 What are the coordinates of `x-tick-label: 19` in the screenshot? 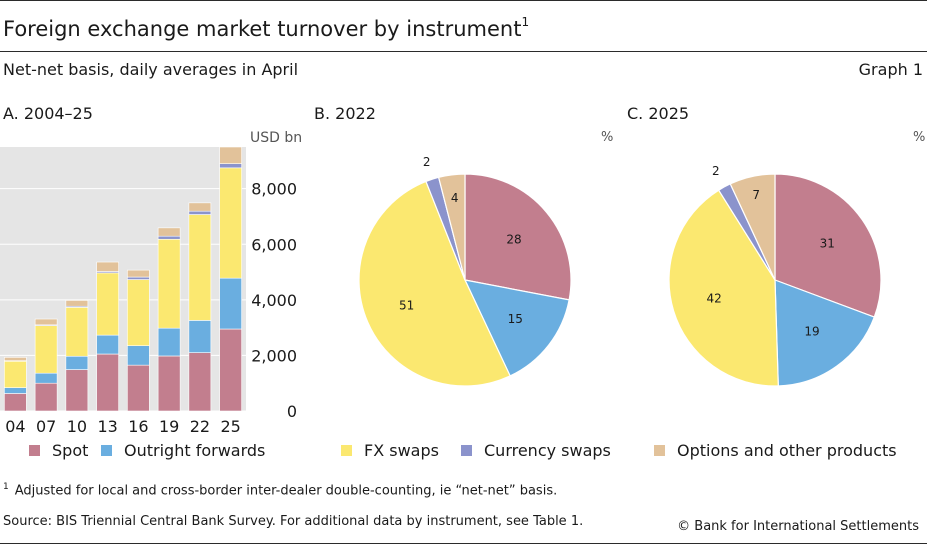 It's located at (169, 426).